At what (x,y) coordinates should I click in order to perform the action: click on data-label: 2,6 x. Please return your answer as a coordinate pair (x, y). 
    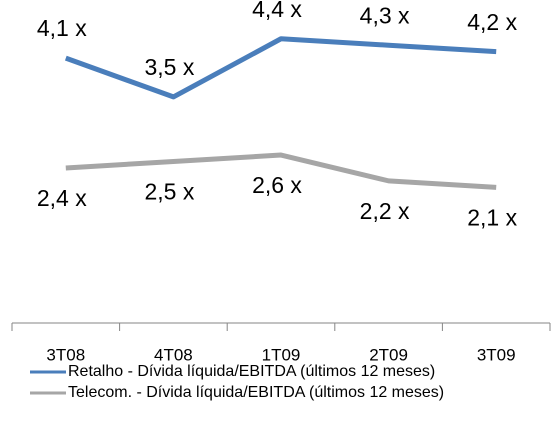
    Looking at the image, I should click on (277, 185).